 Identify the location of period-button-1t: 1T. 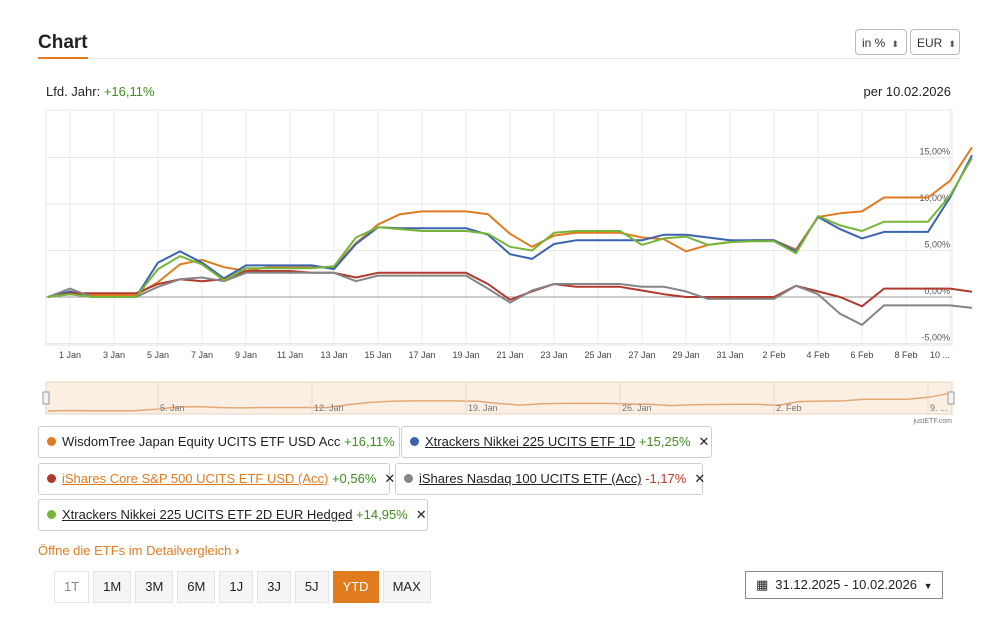
(72, 587).